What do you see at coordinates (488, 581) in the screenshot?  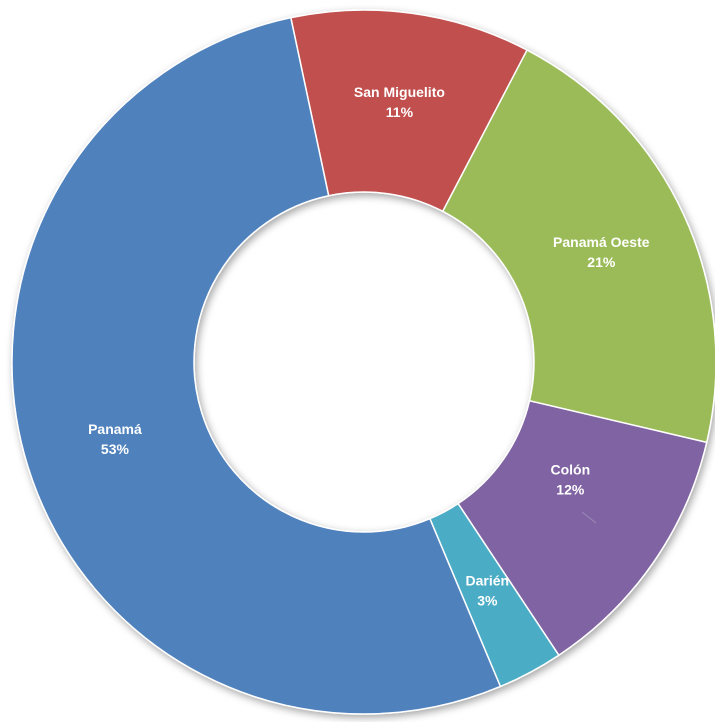 I see `slice-label: Darién` at bounding box center [488, 581].